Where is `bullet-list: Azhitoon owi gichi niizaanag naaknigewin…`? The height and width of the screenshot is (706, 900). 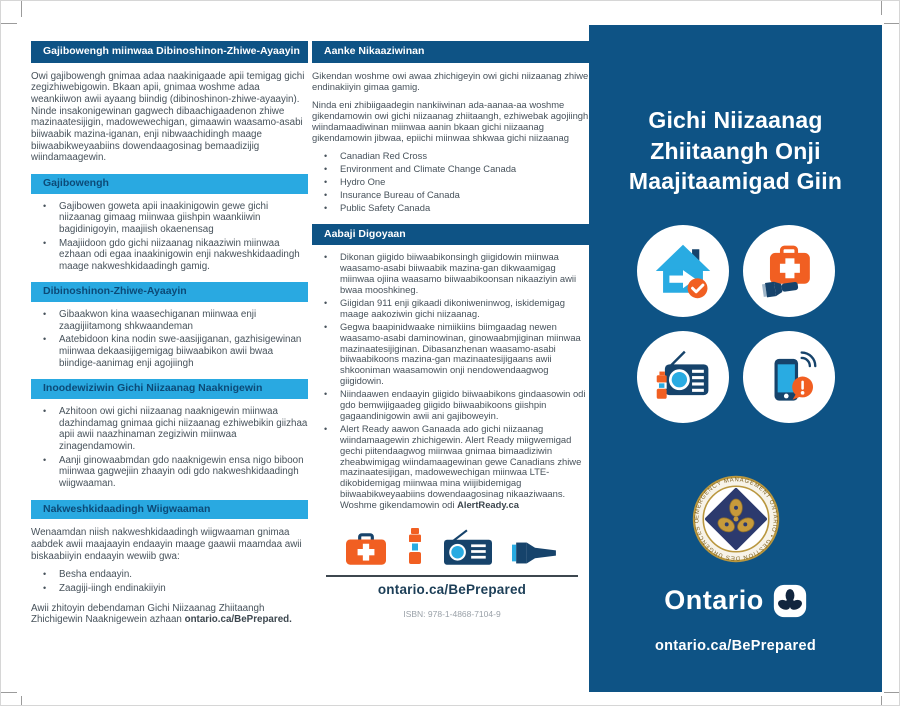 bullet-list: Azhitoon owi gichi niizaanag naaknigewin… is located at coordinates (169, 448).